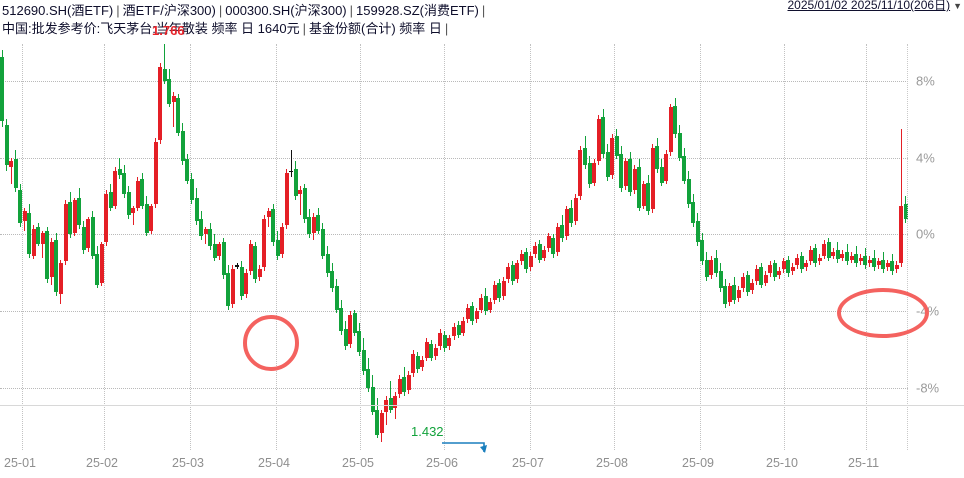  Describe the element at coordinates (188, 463) in the screenshot. I see `x-axis-tick-label: 25-03` at that location.